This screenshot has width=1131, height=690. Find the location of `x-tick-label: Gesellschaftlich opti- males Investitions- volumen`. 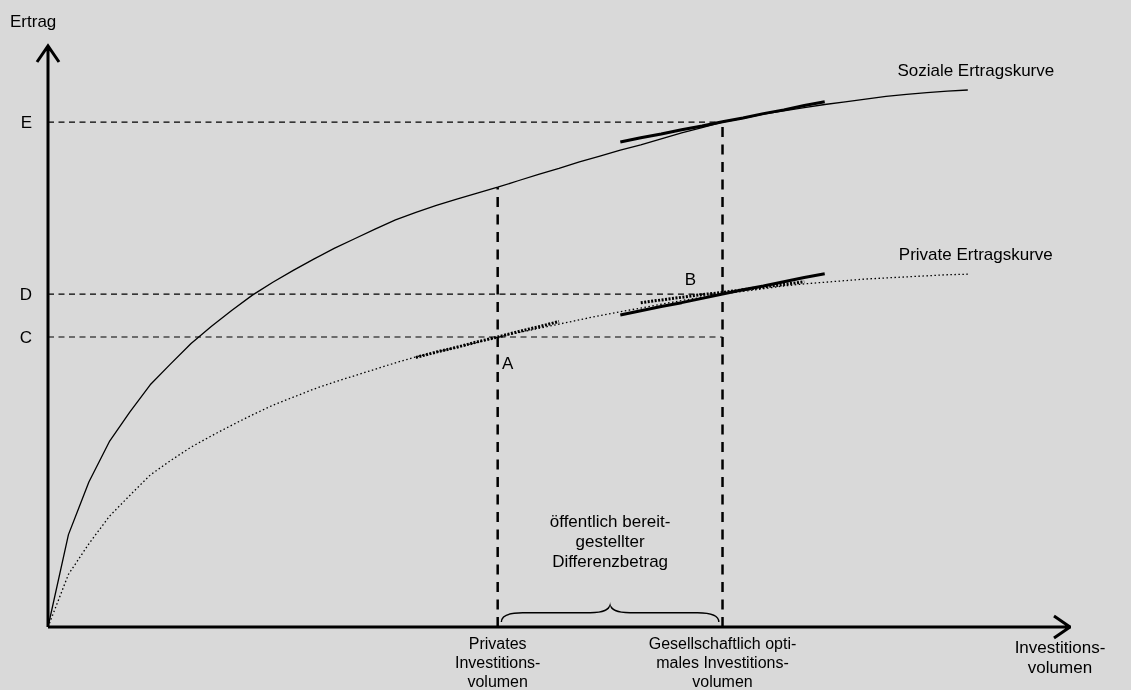

x-tick-label: Gesellschaftlich opti- males Investitions- volumen is located at coordinates (722, 662).